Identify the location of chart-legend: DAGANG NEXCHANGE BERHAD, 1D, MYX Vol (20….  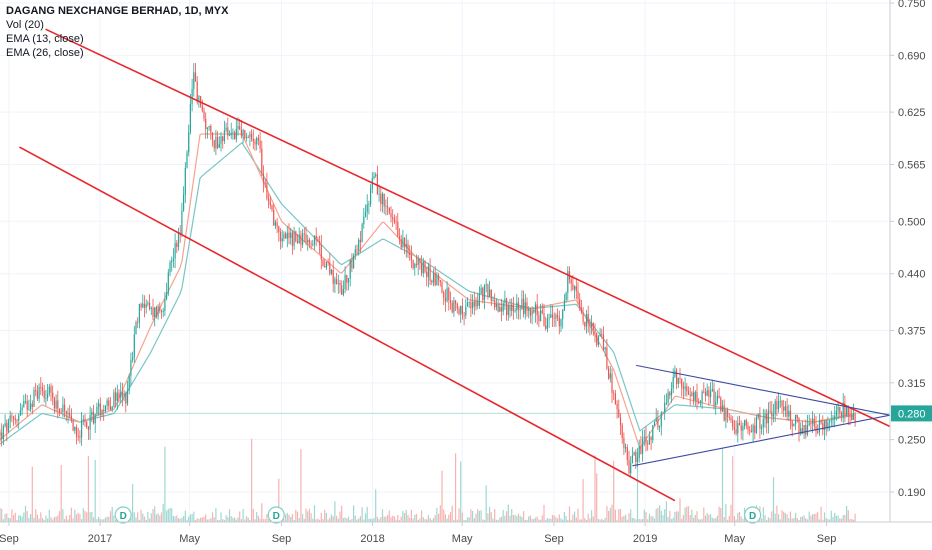
(117, 32).